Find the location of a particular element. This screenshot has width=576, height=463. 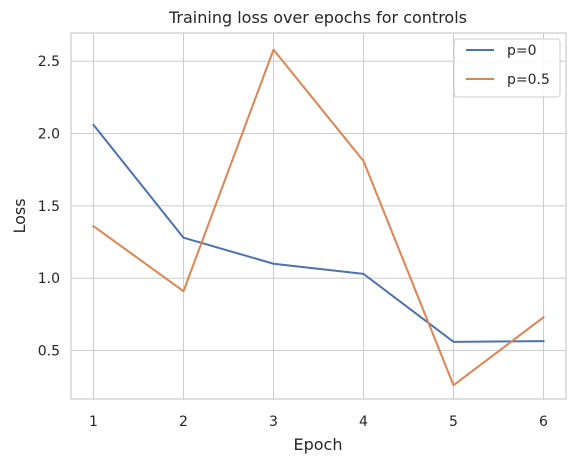

y-tick-label: 1.0 is located at coordinates (49, 279).